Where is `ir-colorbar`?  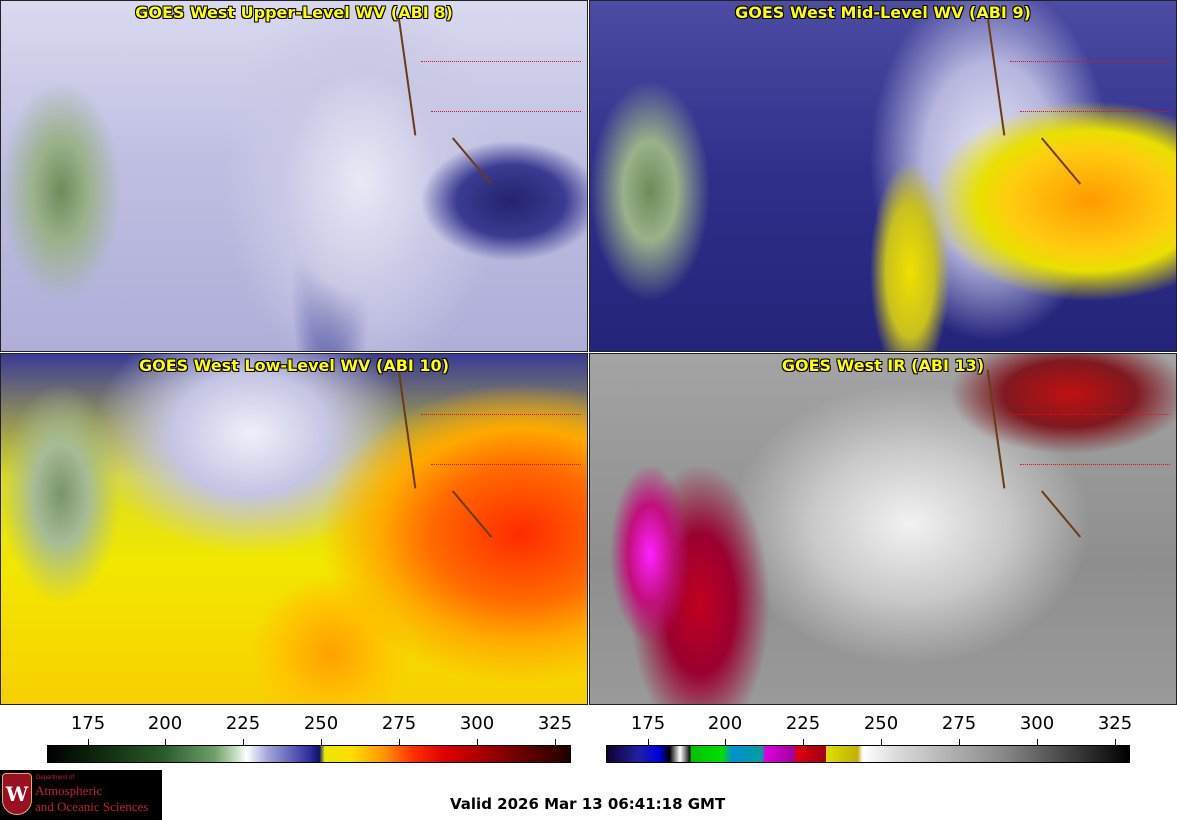
ir-colorbar is located at coordinates (868, 754).